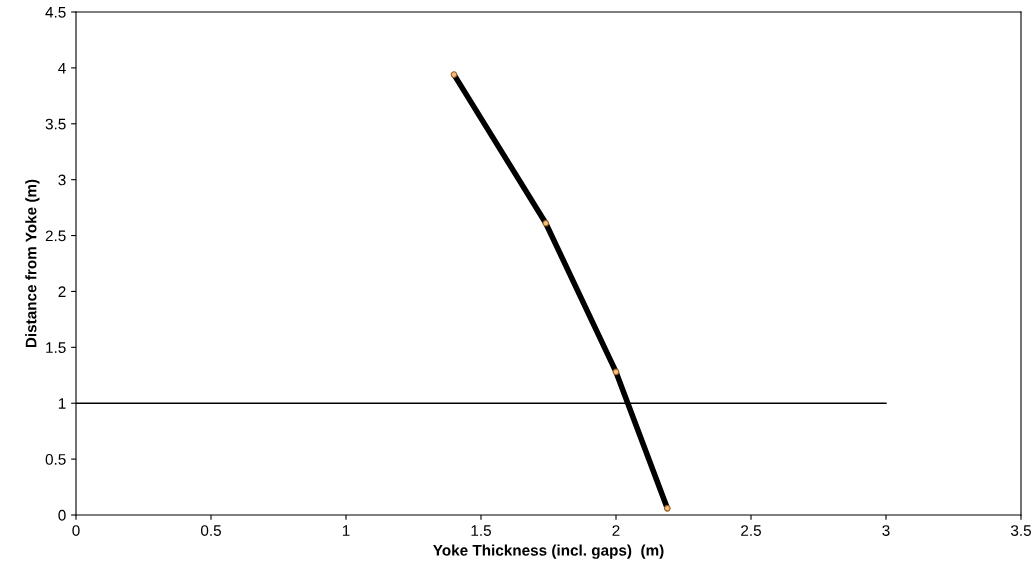 This screenshot has height=578, width=1032. I want to click on y-tick-label: 1.5, so click(56, 348).